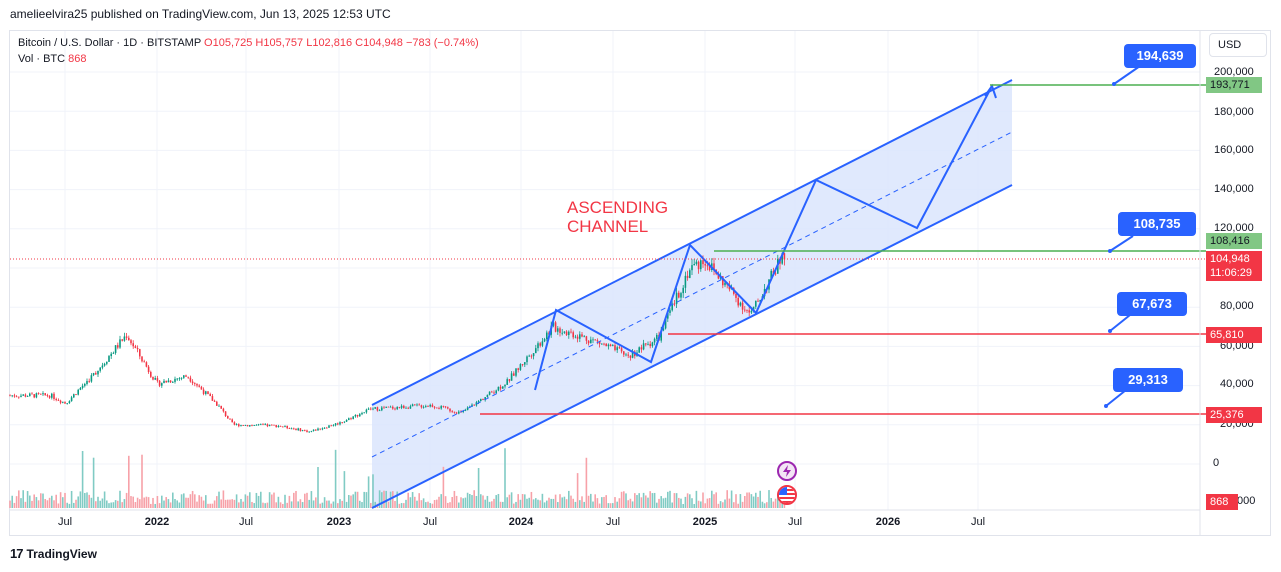 This screenshot has height=572, width=1281. Describe the element at coordinates (617, 217) in the screenshot. I see `ascending-channel-annotation: ASCENDING CHANNEL` at that location.